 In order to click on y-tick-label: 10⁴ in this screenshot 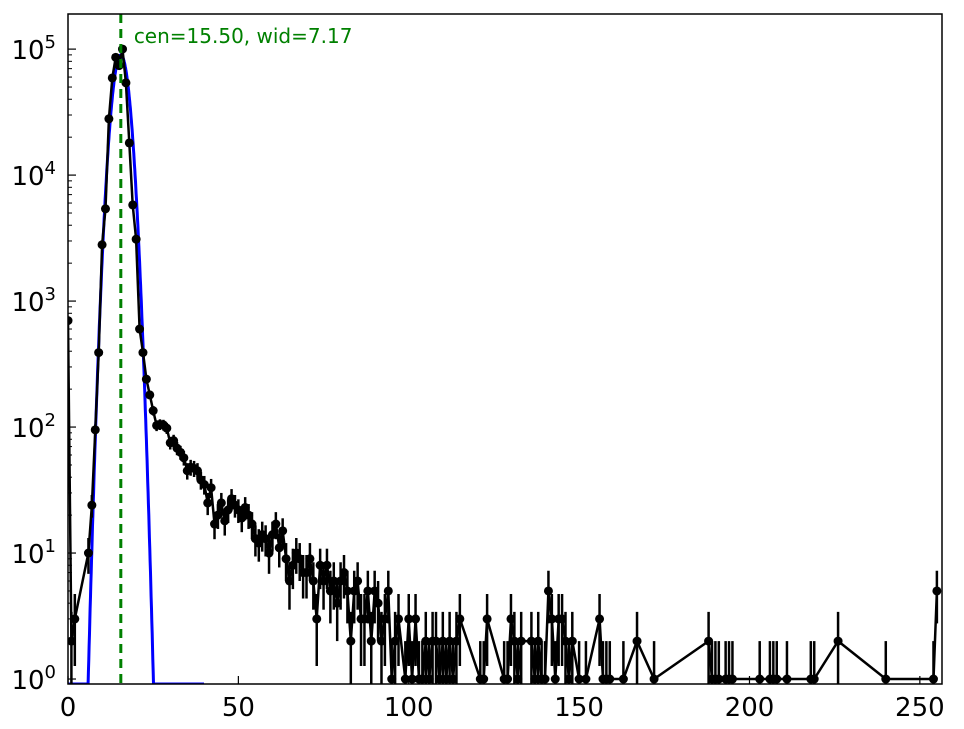, I will do `click(33, 175)`.